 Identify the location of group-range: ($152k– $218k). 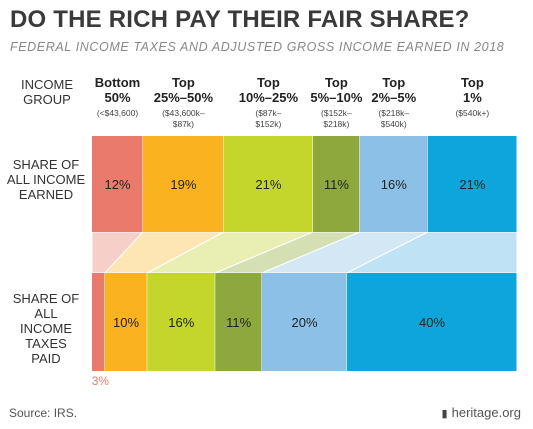
(336, 118).